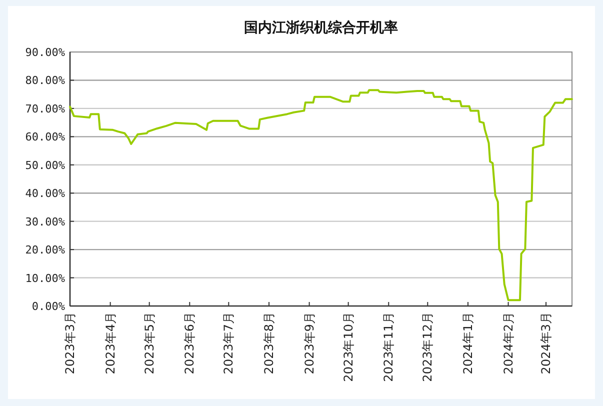 Image resolution: width=603 pixels, height=406 pixels. Describe the element at coordinates (321, 27) in the screenshot. I see `chart-title: 国内江浙织机综合开机率` at that location.